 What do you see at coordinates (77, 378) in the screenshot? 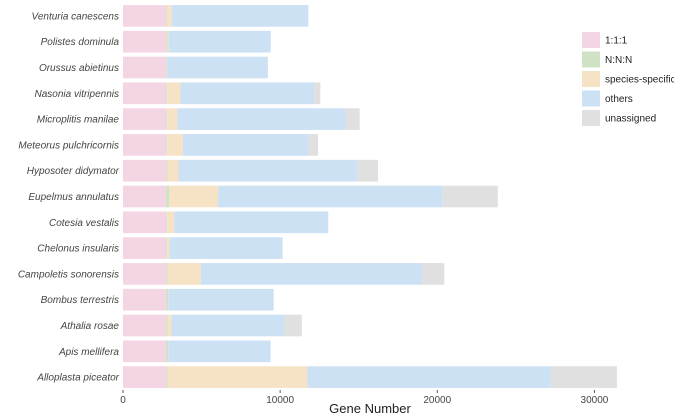
I see `y-tick-label: Alloplasta piceator` at bounding box center [77, 378].